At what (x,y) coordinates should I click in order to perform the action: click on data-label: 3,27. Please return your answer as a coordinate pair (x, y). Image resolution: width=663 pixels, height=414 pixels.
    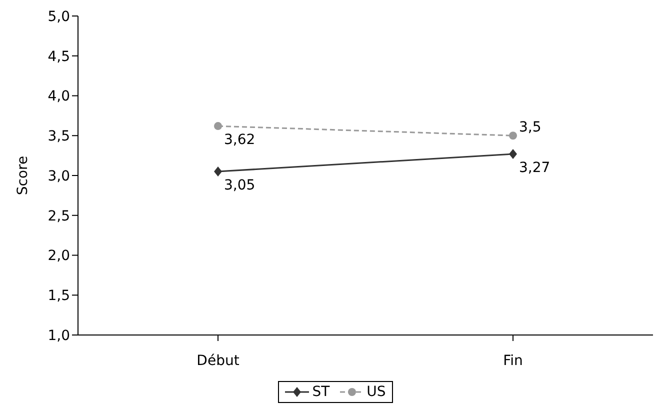
    Looking at the image, I should click on (534, 168).